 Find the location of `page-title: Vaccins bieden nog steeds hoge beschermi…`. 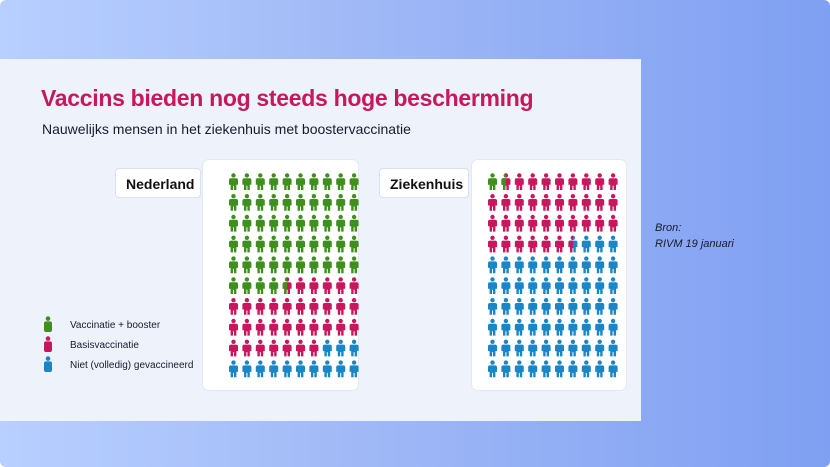

page-title: Vaccins bieden nog steeds hoge beschermi… is located at coordinates (287, 98).